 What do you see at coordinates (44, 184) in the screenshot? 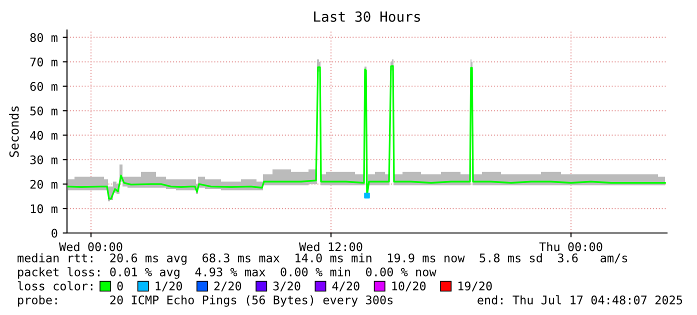
I see `y-tick-label: 20 m` at bounding box center [44, 184].